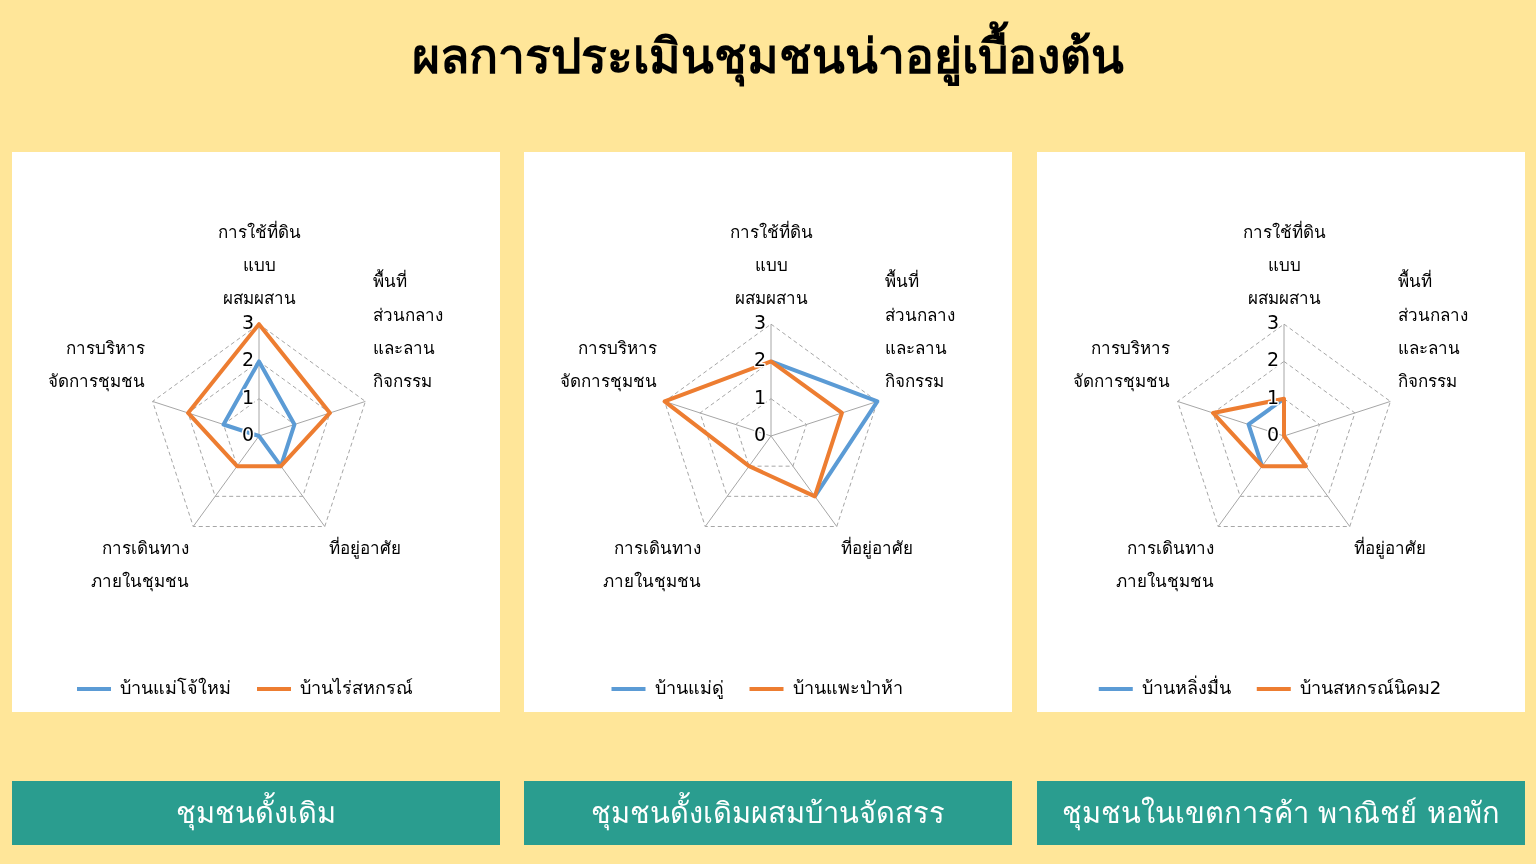  Describe the element at coordinates (1186, 686) in the screenshot. I see `legend-label: บ้านหลิ่งมื่น` at that location.